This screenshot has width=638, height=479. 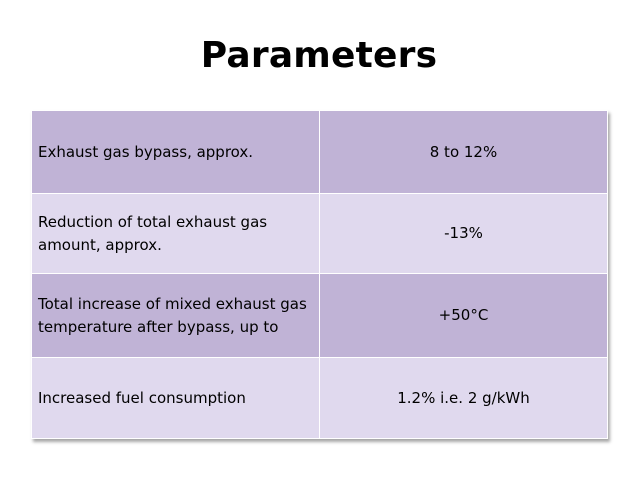 I want to click on value-cell: 8 to 12%, so click(x=463, y=152).